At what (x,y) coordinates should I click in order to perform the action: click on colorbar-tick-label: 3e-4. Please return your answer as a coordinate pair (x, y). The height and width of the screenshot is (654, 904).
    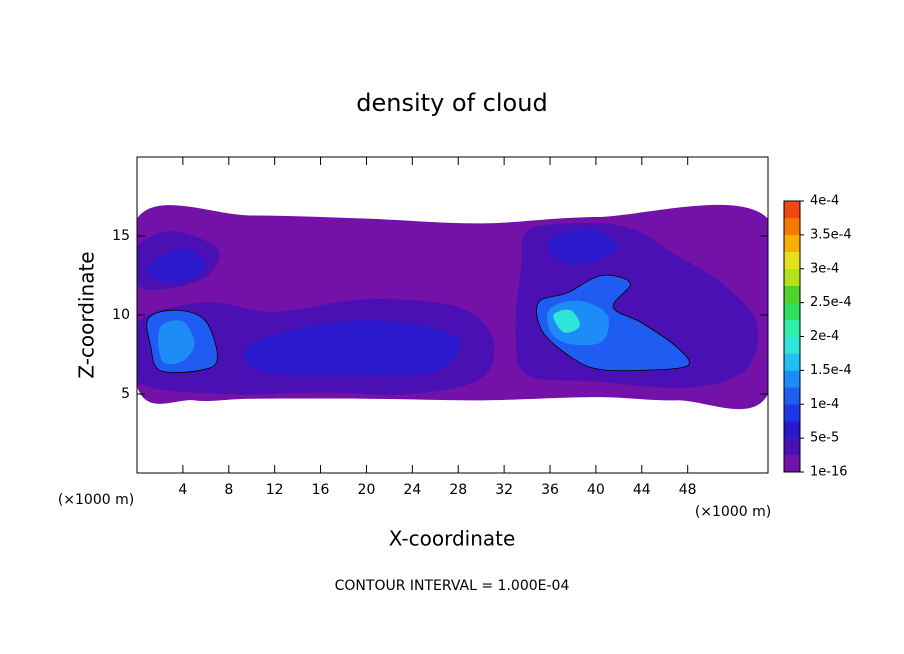
    Looking at the image, I should click on (824, 268).